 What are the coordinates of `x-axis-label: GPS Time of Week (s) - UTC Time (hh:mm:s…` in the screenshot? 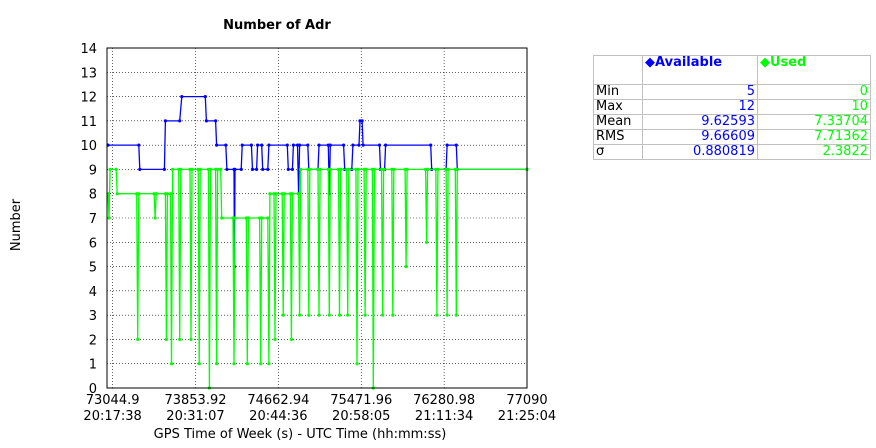 It's located at (300, 434).